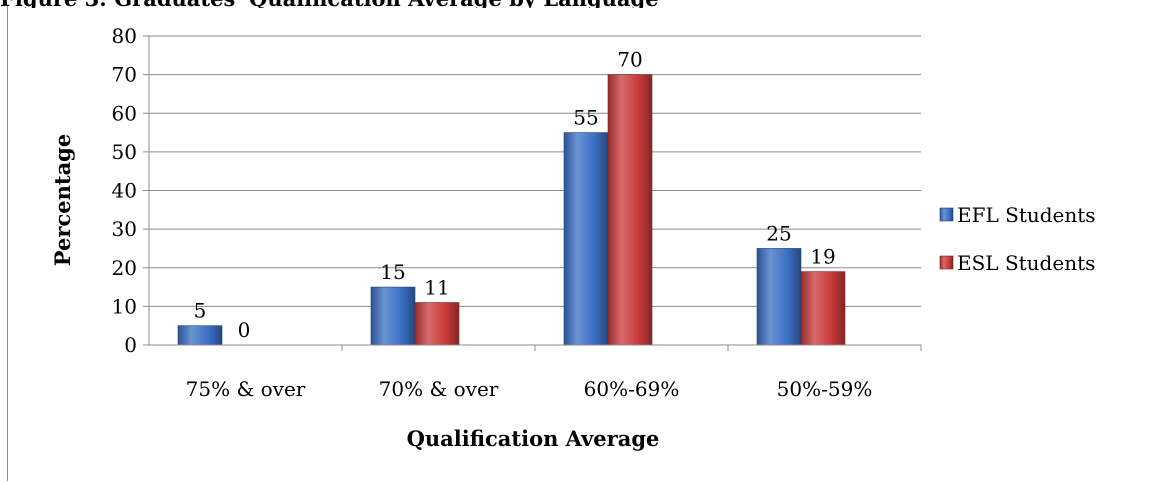 The height and width of the screenshot is (483, 1150). What do you see at coordinates (632, 389) in the screenshot?
I see `x-tick-label: 60%-69%` at bounding box center [632, 389].